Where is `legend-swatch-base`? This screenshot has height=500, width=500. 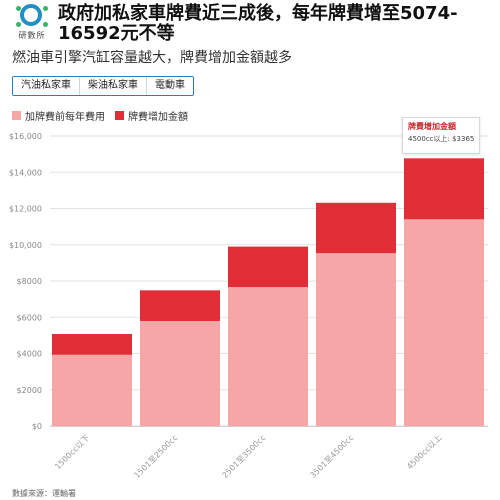 legend-swatch-base is located at coordinates (16, 115).